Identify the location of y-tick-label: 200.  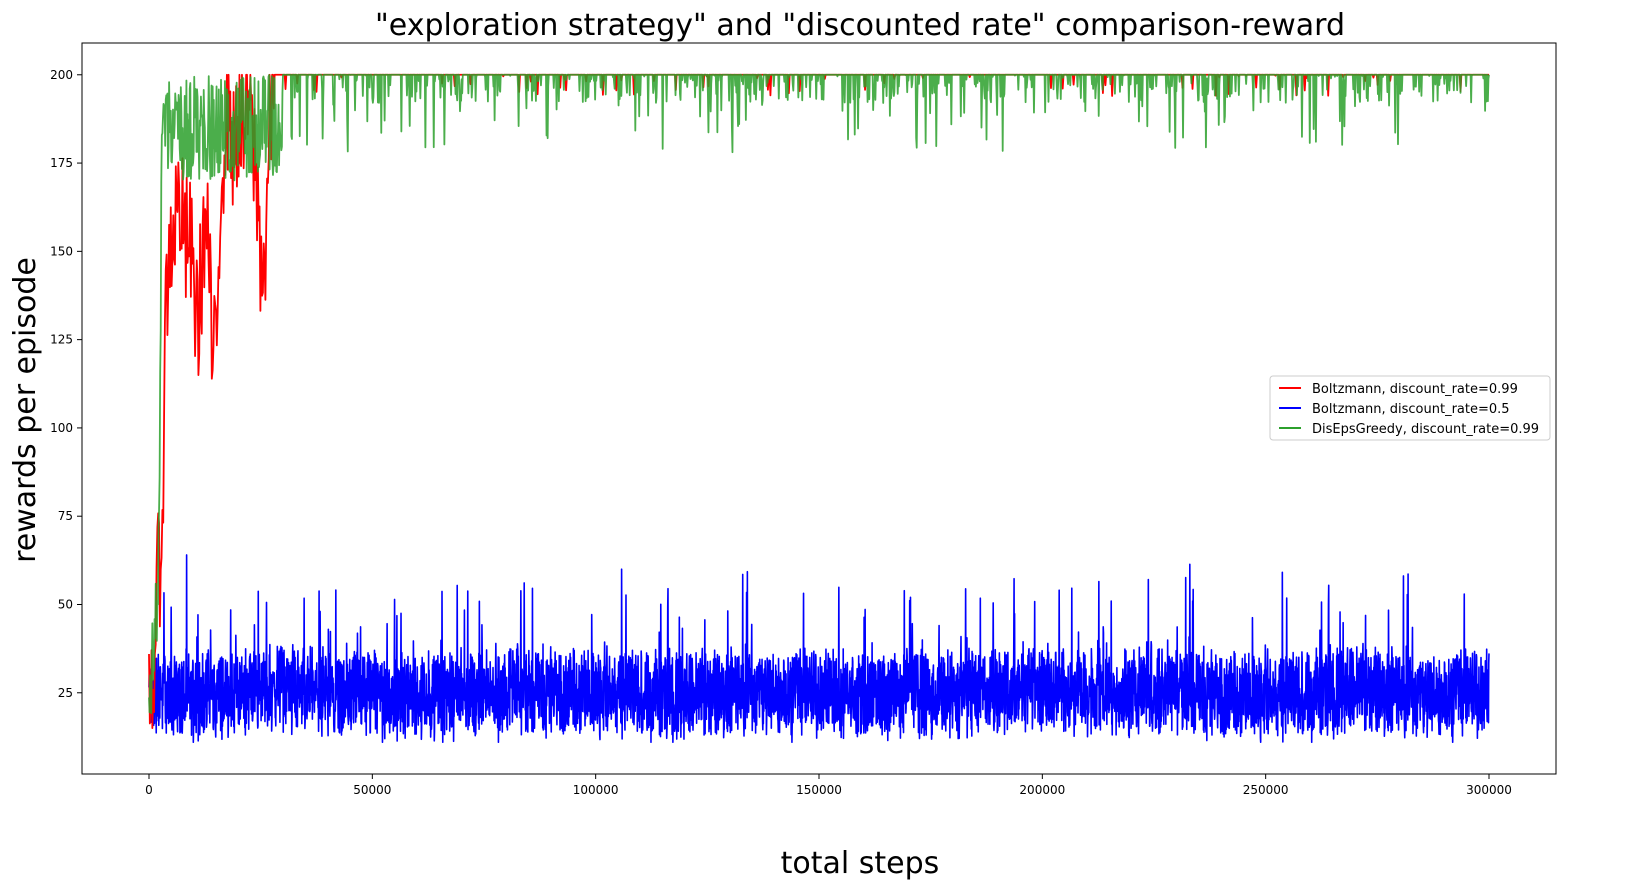
(61, 75).